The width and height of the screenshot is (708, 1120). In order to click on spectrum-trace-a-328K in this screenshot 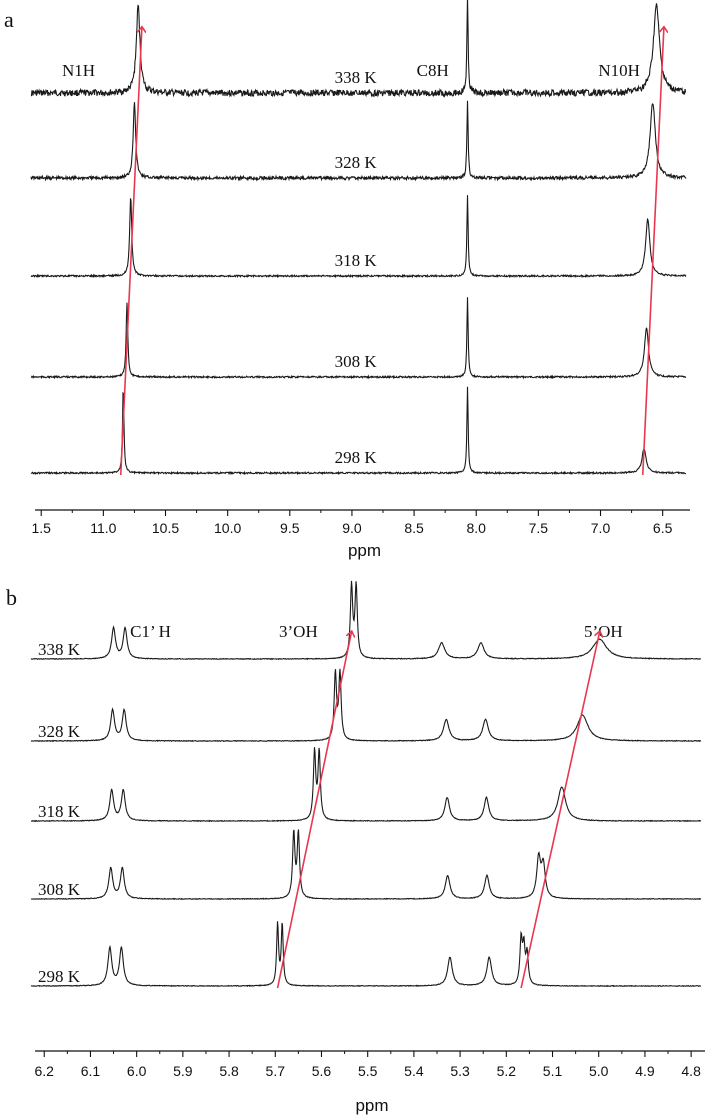, I will do `click(358, 141)`.